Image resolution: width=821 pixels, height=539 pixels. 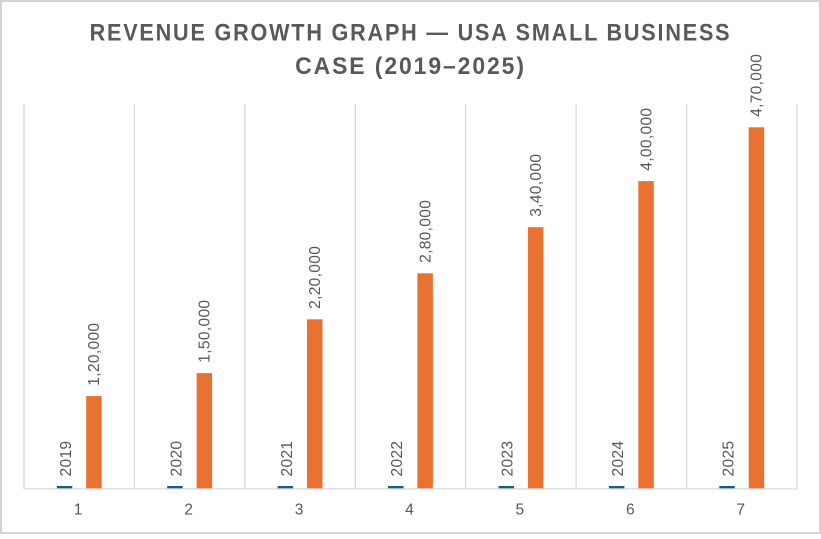 I want to click on svg-text: 6, so click(x=630, y=510).